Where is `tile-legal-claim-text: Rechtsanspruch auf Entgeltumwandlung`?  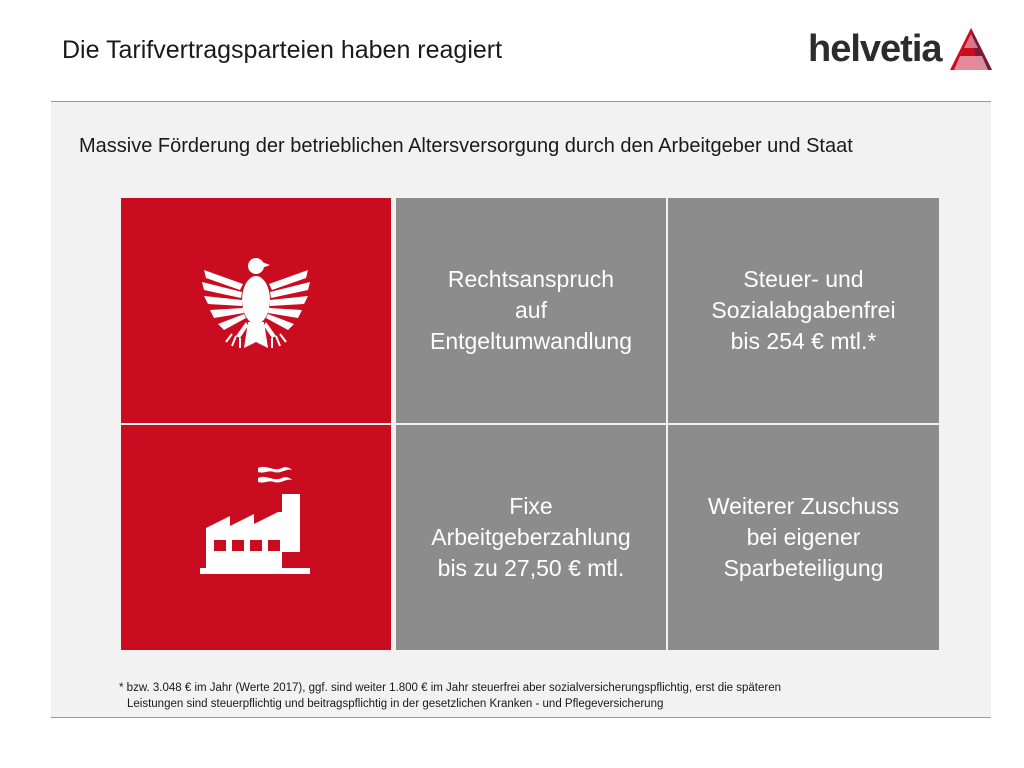 tile-legal-claim-text: Rechtsanspruch auf Entgeltumwandlung is located at coordinates (531, 310).